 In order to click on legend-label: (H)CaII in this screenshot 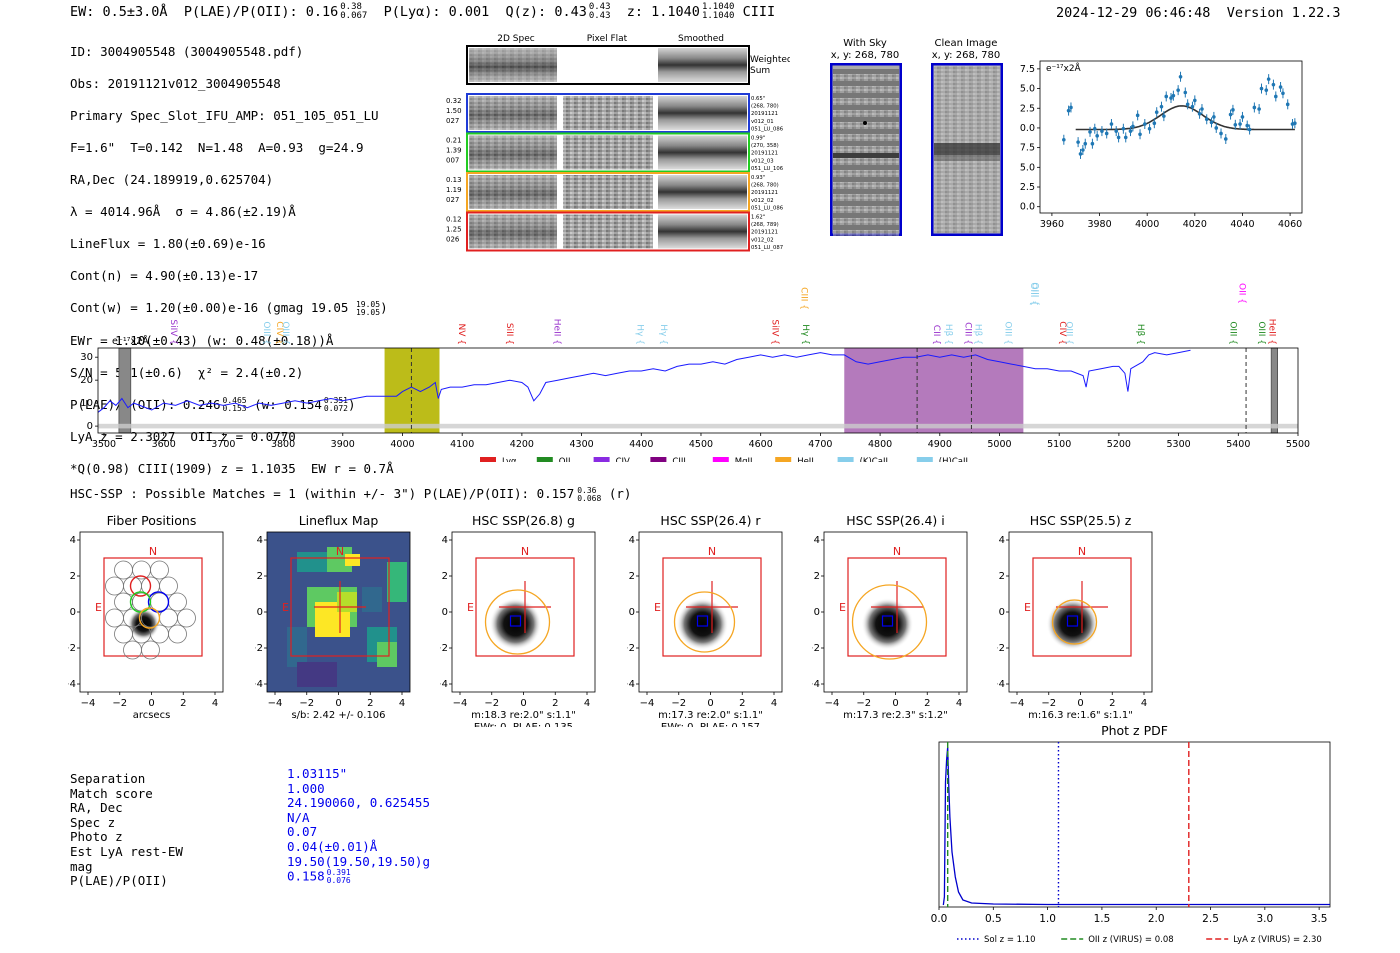, I will do `click(953, 459)`.